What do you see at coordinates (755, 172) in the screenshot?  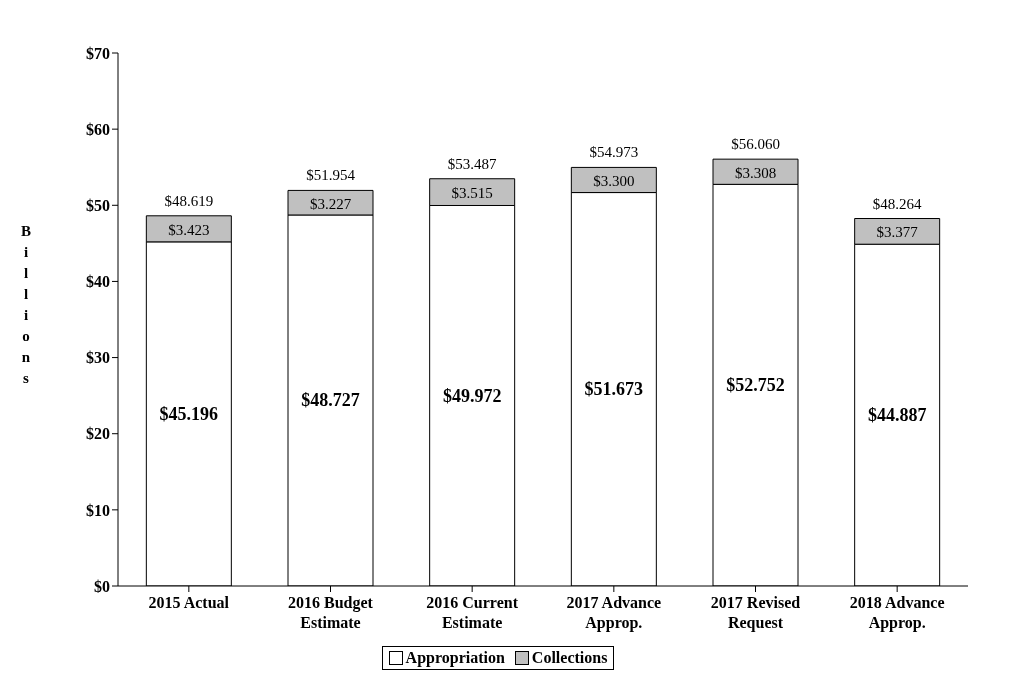 I see `data-label: $3.308` at bounding box center [755, 172].